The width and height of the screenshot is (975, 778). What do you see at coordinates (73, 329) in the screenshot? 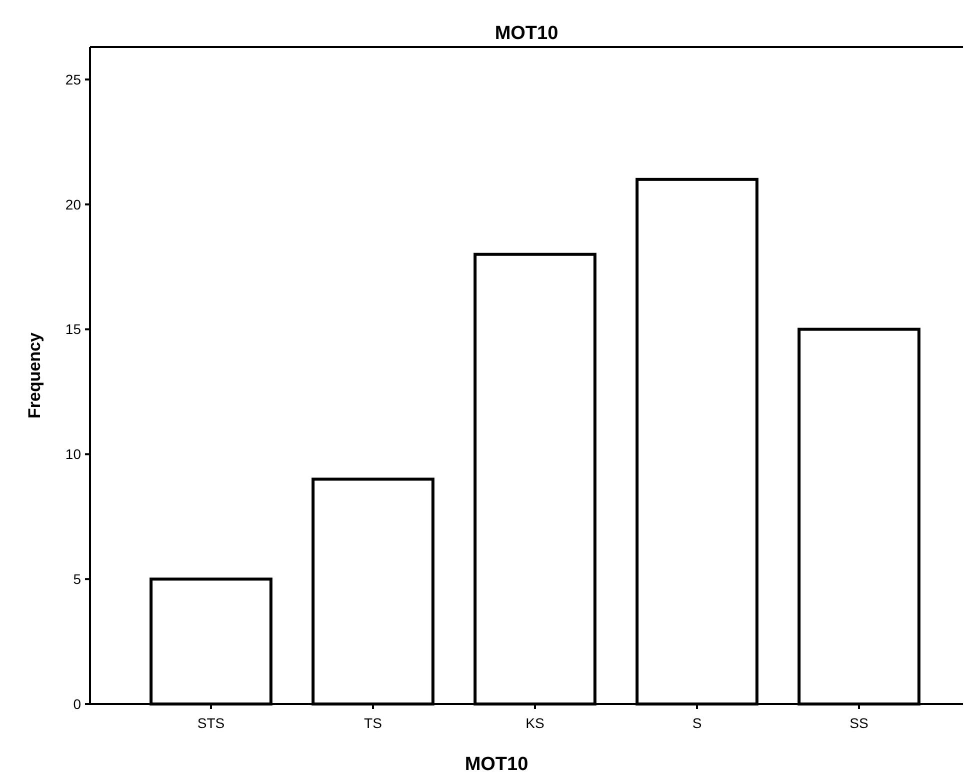
I see `y-tick-label: 15` at bounding box center [73, 329].